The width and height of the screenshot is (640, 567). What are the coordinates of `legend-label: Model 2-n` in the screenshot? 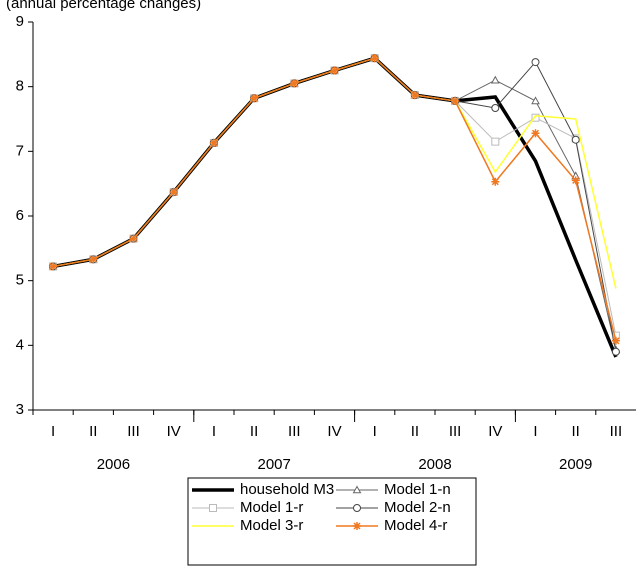 It's located at (417, 507).